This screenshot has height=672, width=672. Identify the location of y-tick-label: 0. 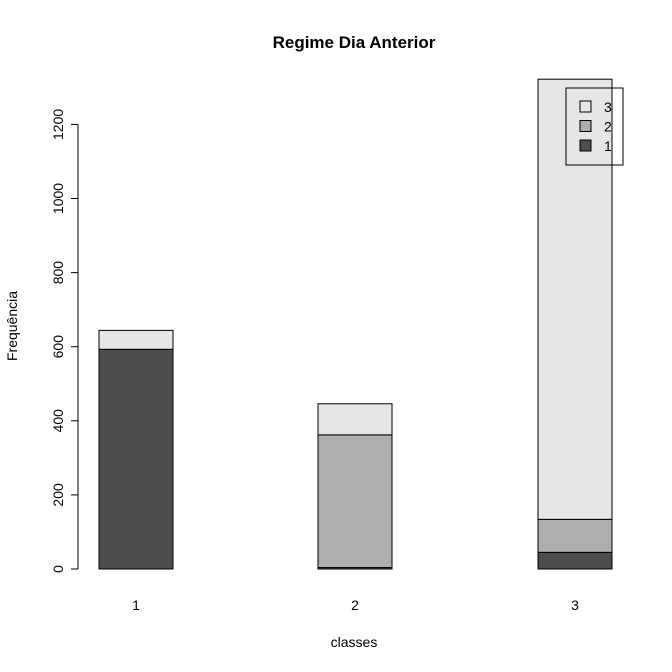
(58, 569).